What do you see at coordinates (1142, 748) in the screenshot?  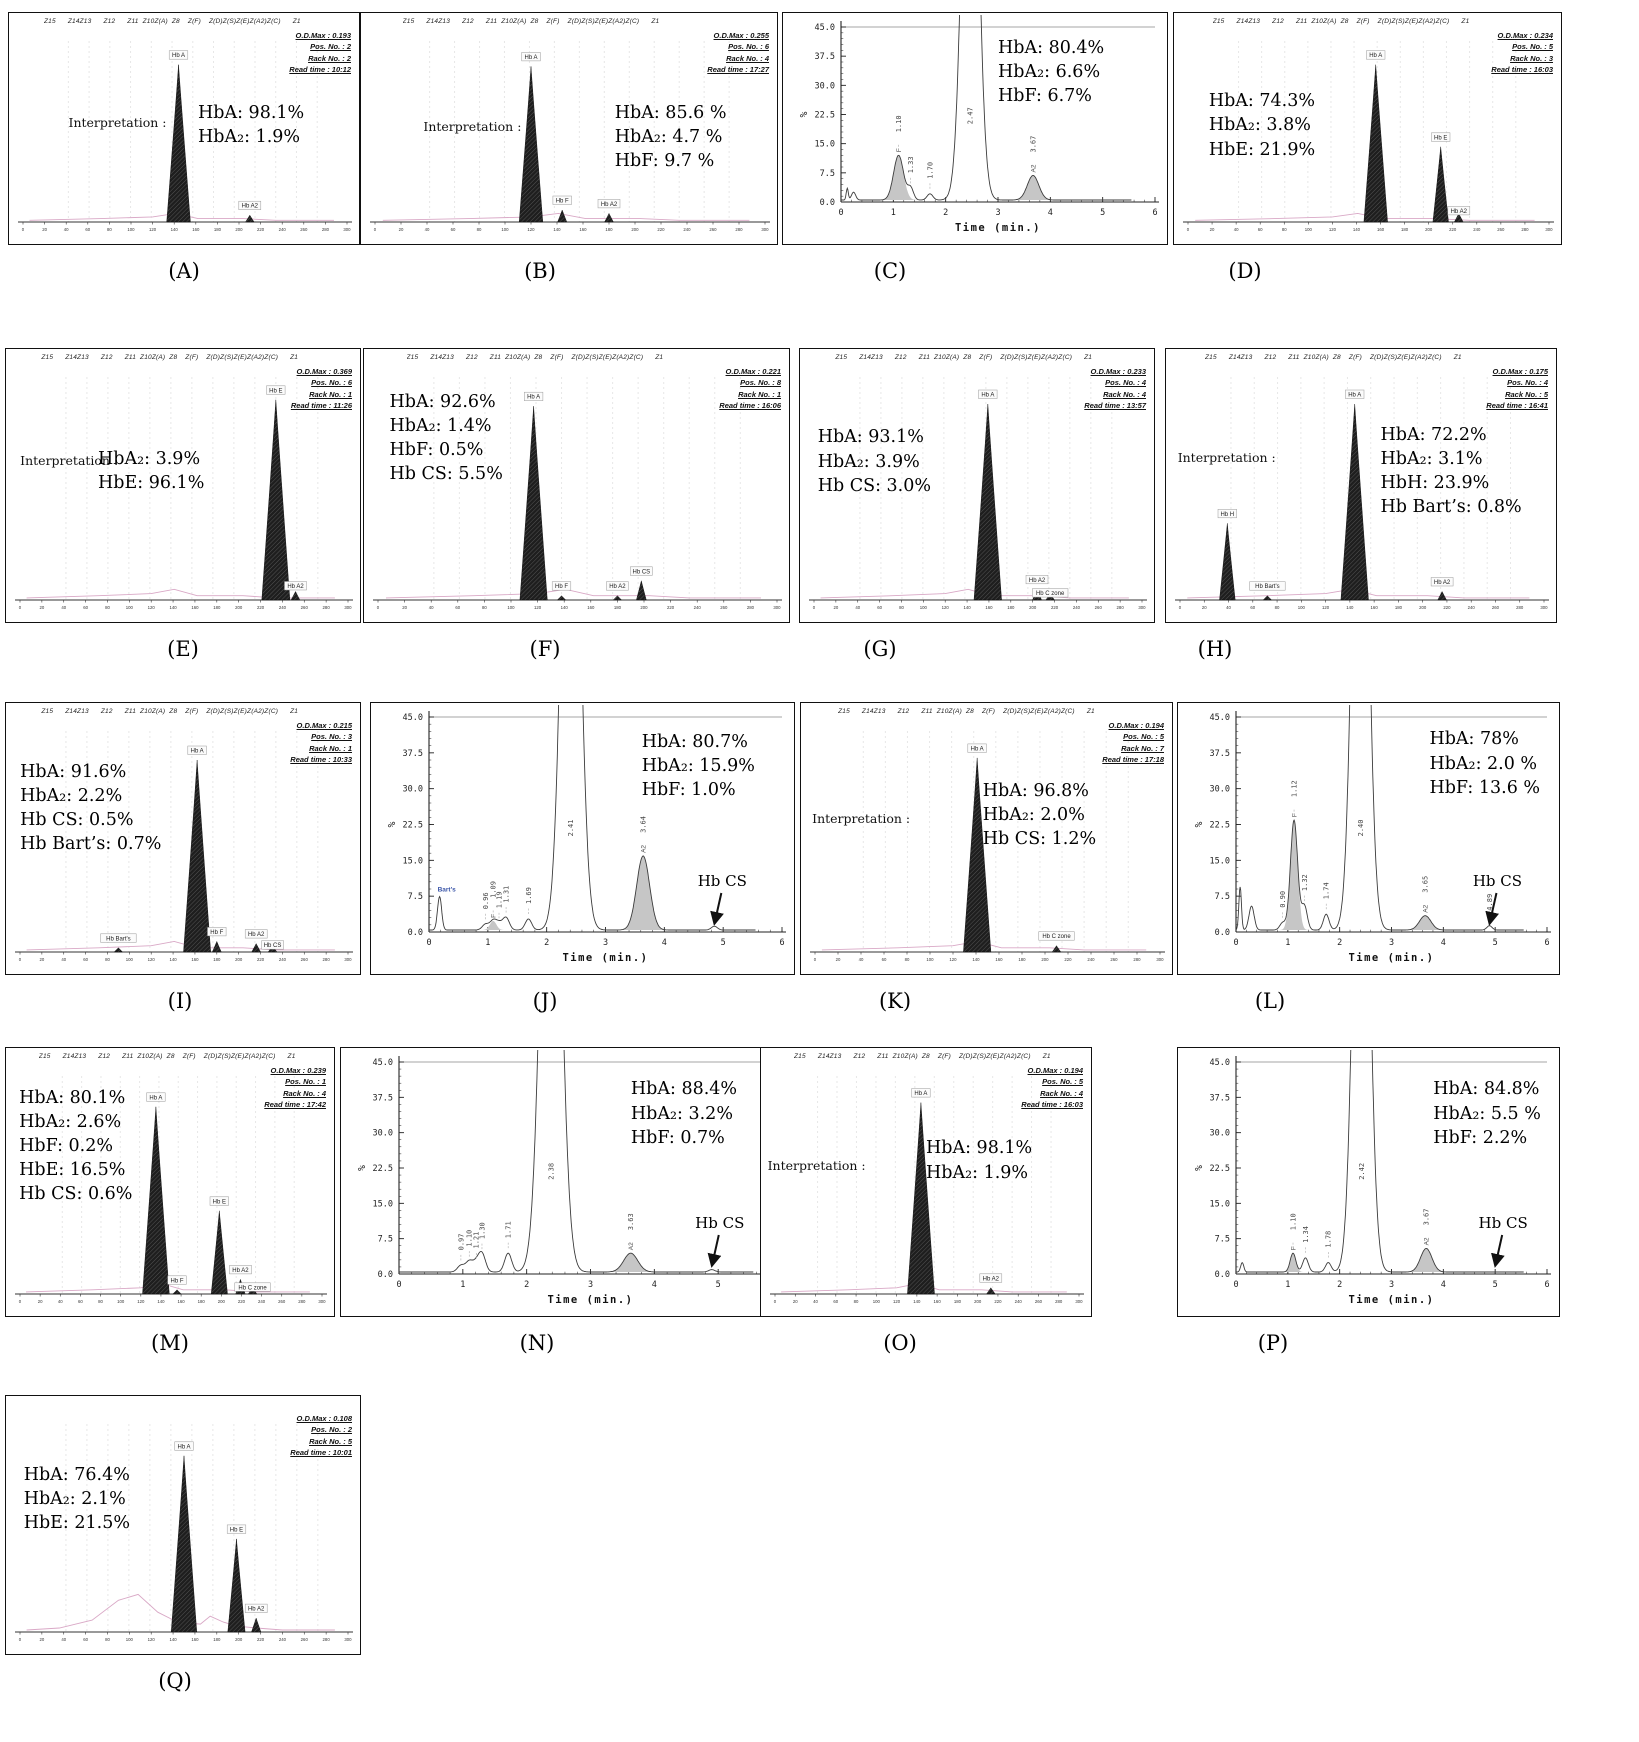 I see `od-line: Rack No. : 7` at bounding box center [1142, 748].